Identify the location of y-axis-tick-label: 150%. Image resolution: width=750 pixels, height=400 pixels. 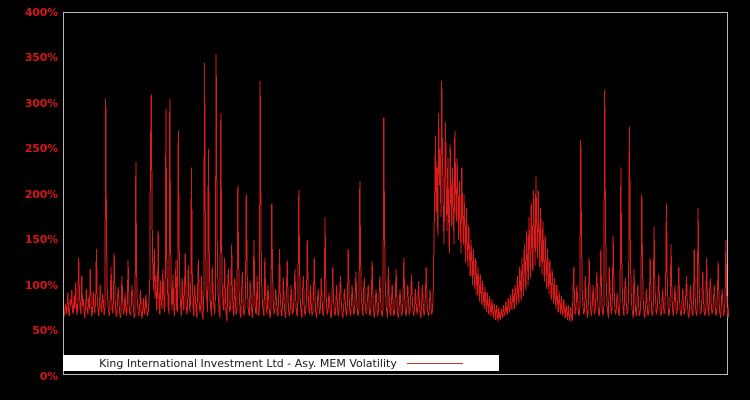
(41, 239).